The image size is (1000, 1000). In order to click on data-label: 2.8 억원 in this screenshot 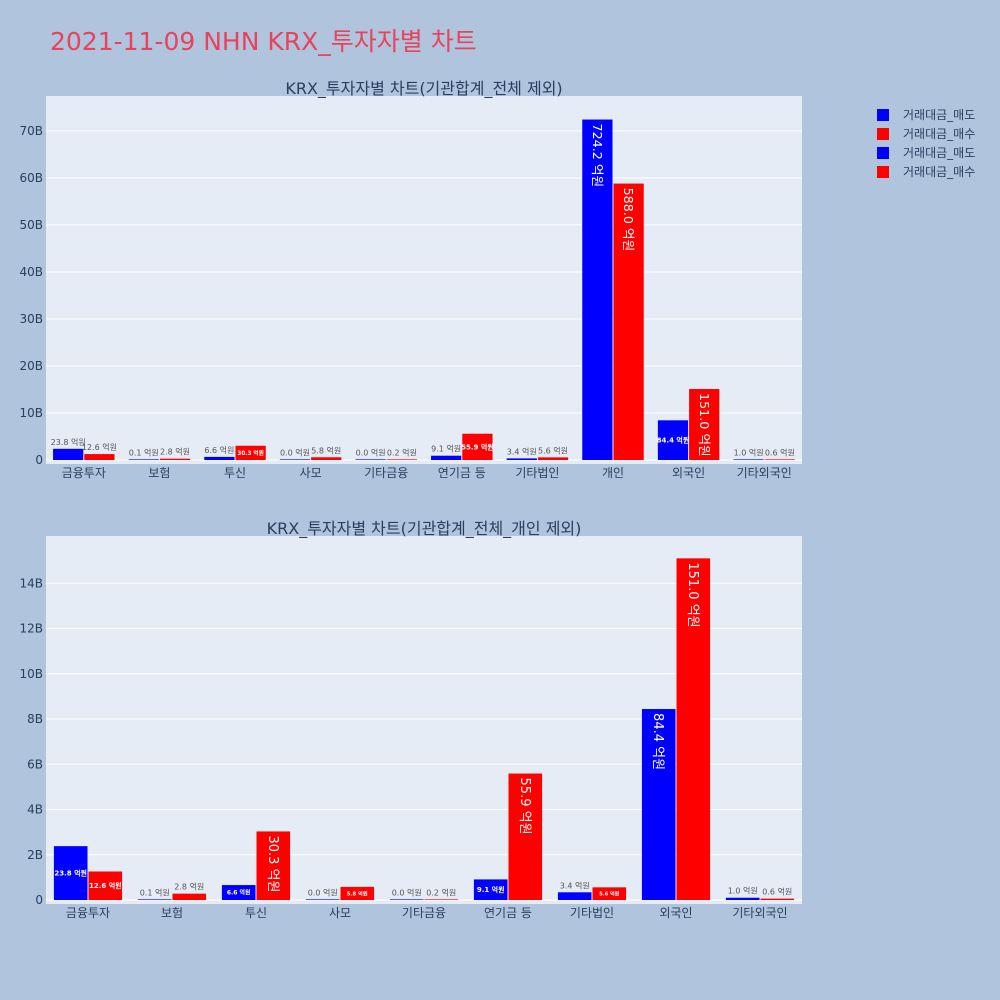, I will do `click(189, 887)`.